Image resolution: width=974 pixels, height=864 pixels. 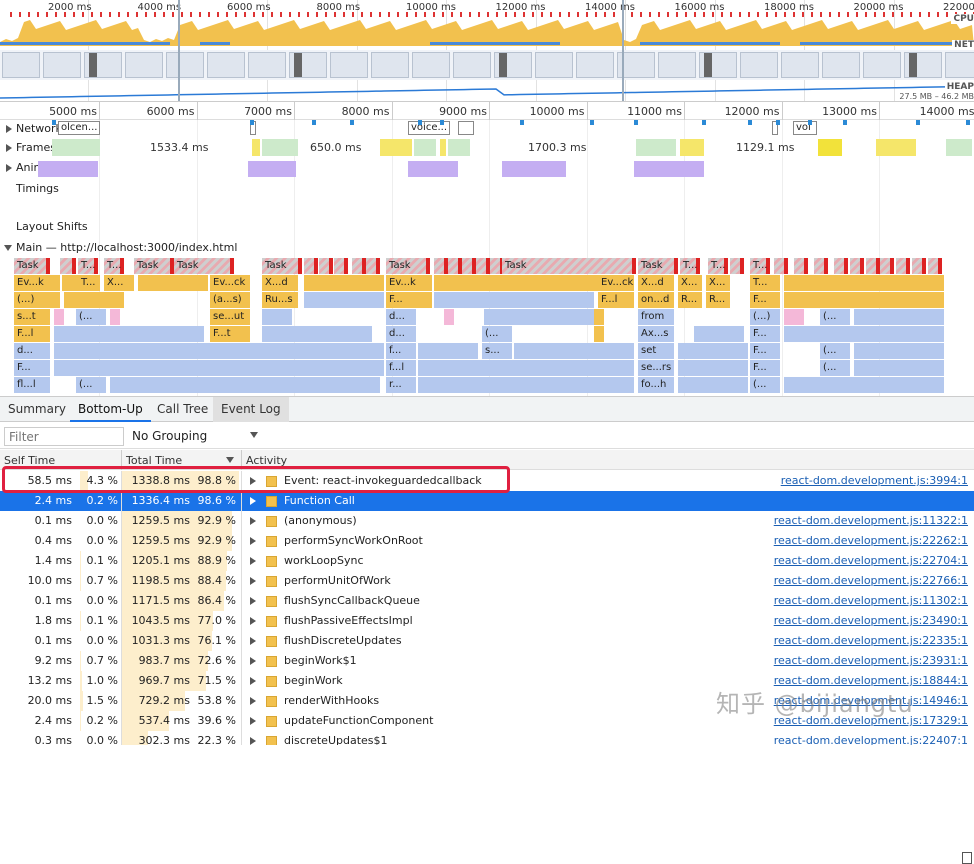 What do you see at coordinates (120, 247) in the screenshot?
I see `main-track-header: Main — http://localhost:3000/index.html` at bounding box center [120, 247].